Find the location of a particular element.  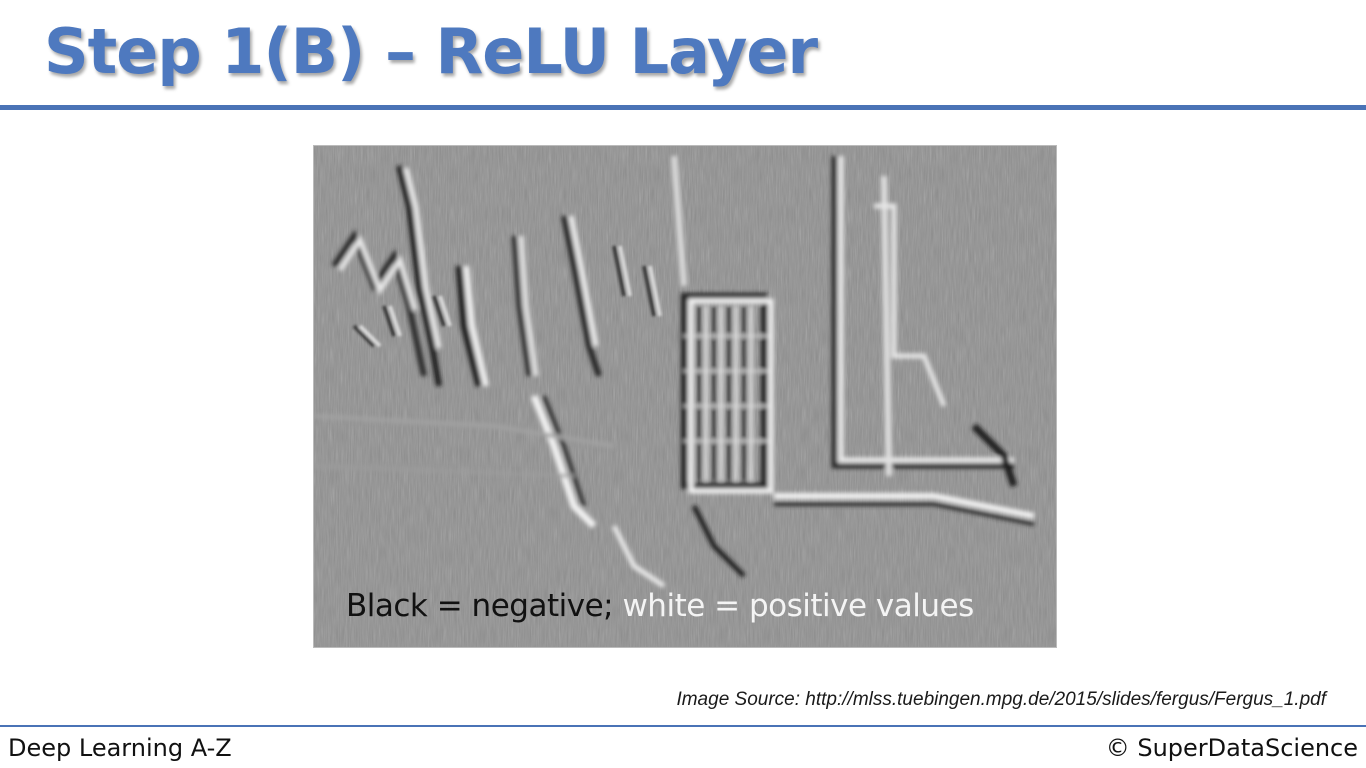

caption-positive: white = positive values is located at coordinates (798, 606).